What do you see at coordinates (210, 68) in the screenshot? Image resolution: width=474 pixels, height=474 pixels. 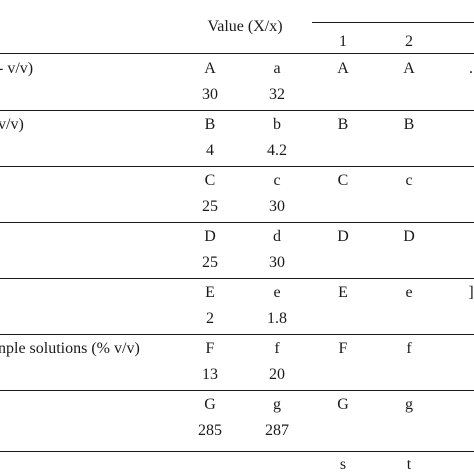 I see `value-upper: A` at bounding box center [210, 68].